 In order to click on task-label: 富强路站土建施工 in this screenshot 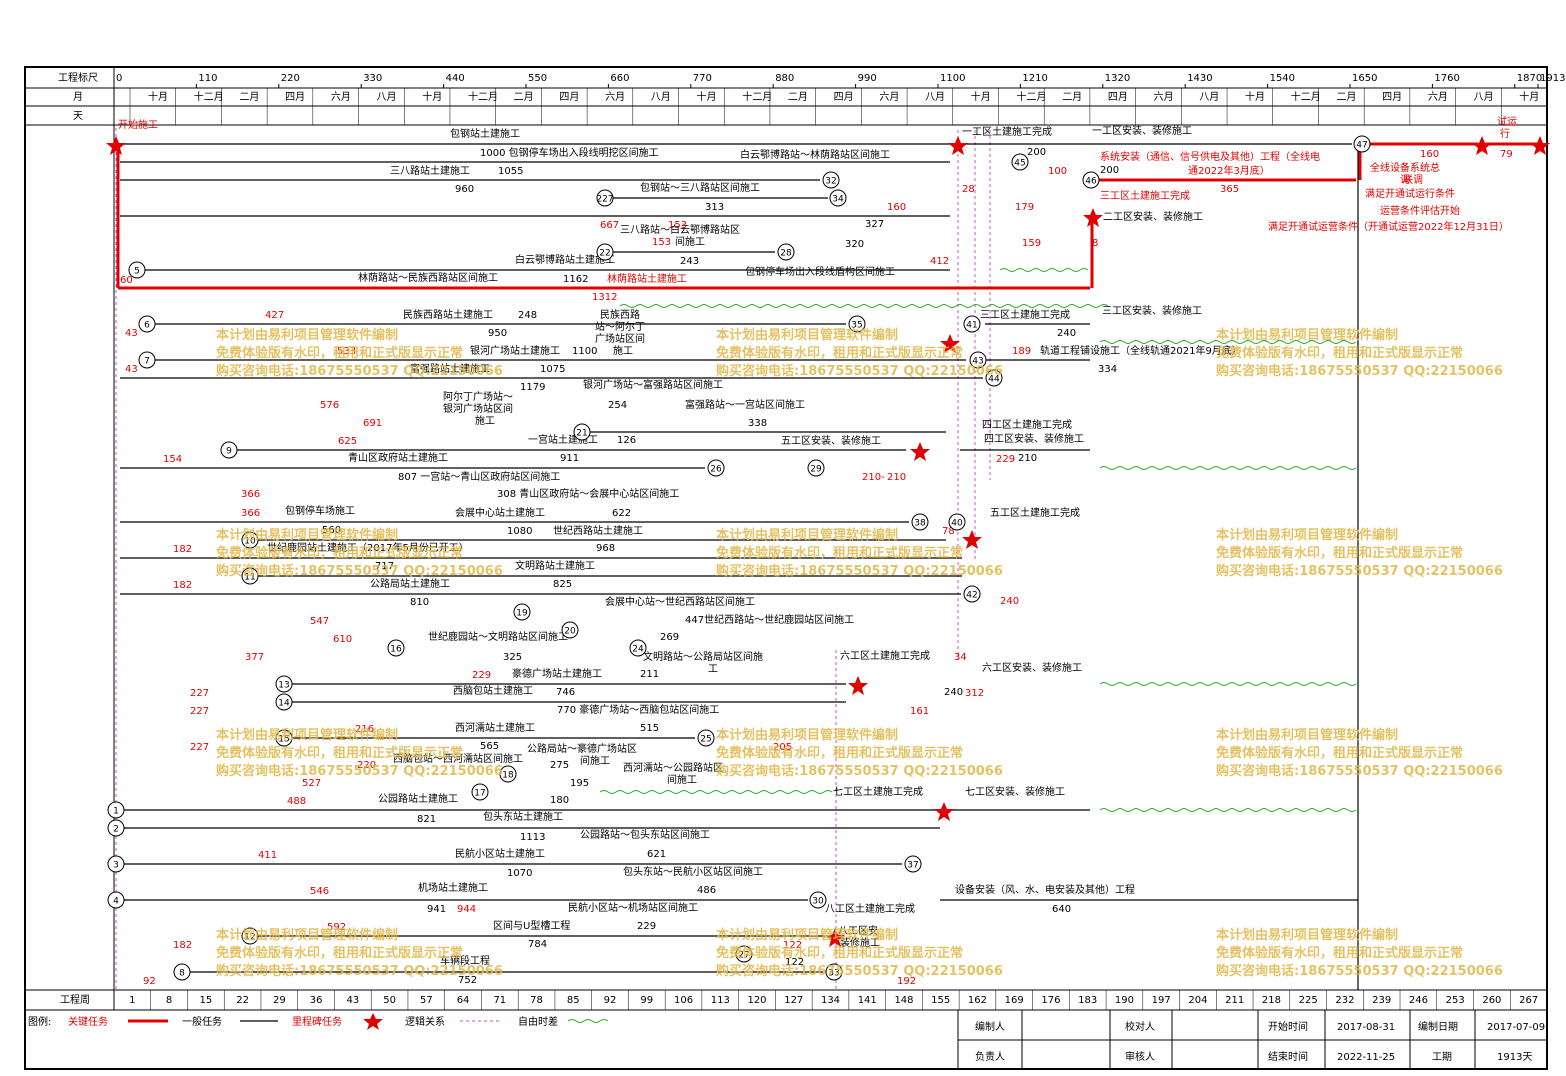, I will do `click(450, 368)`.